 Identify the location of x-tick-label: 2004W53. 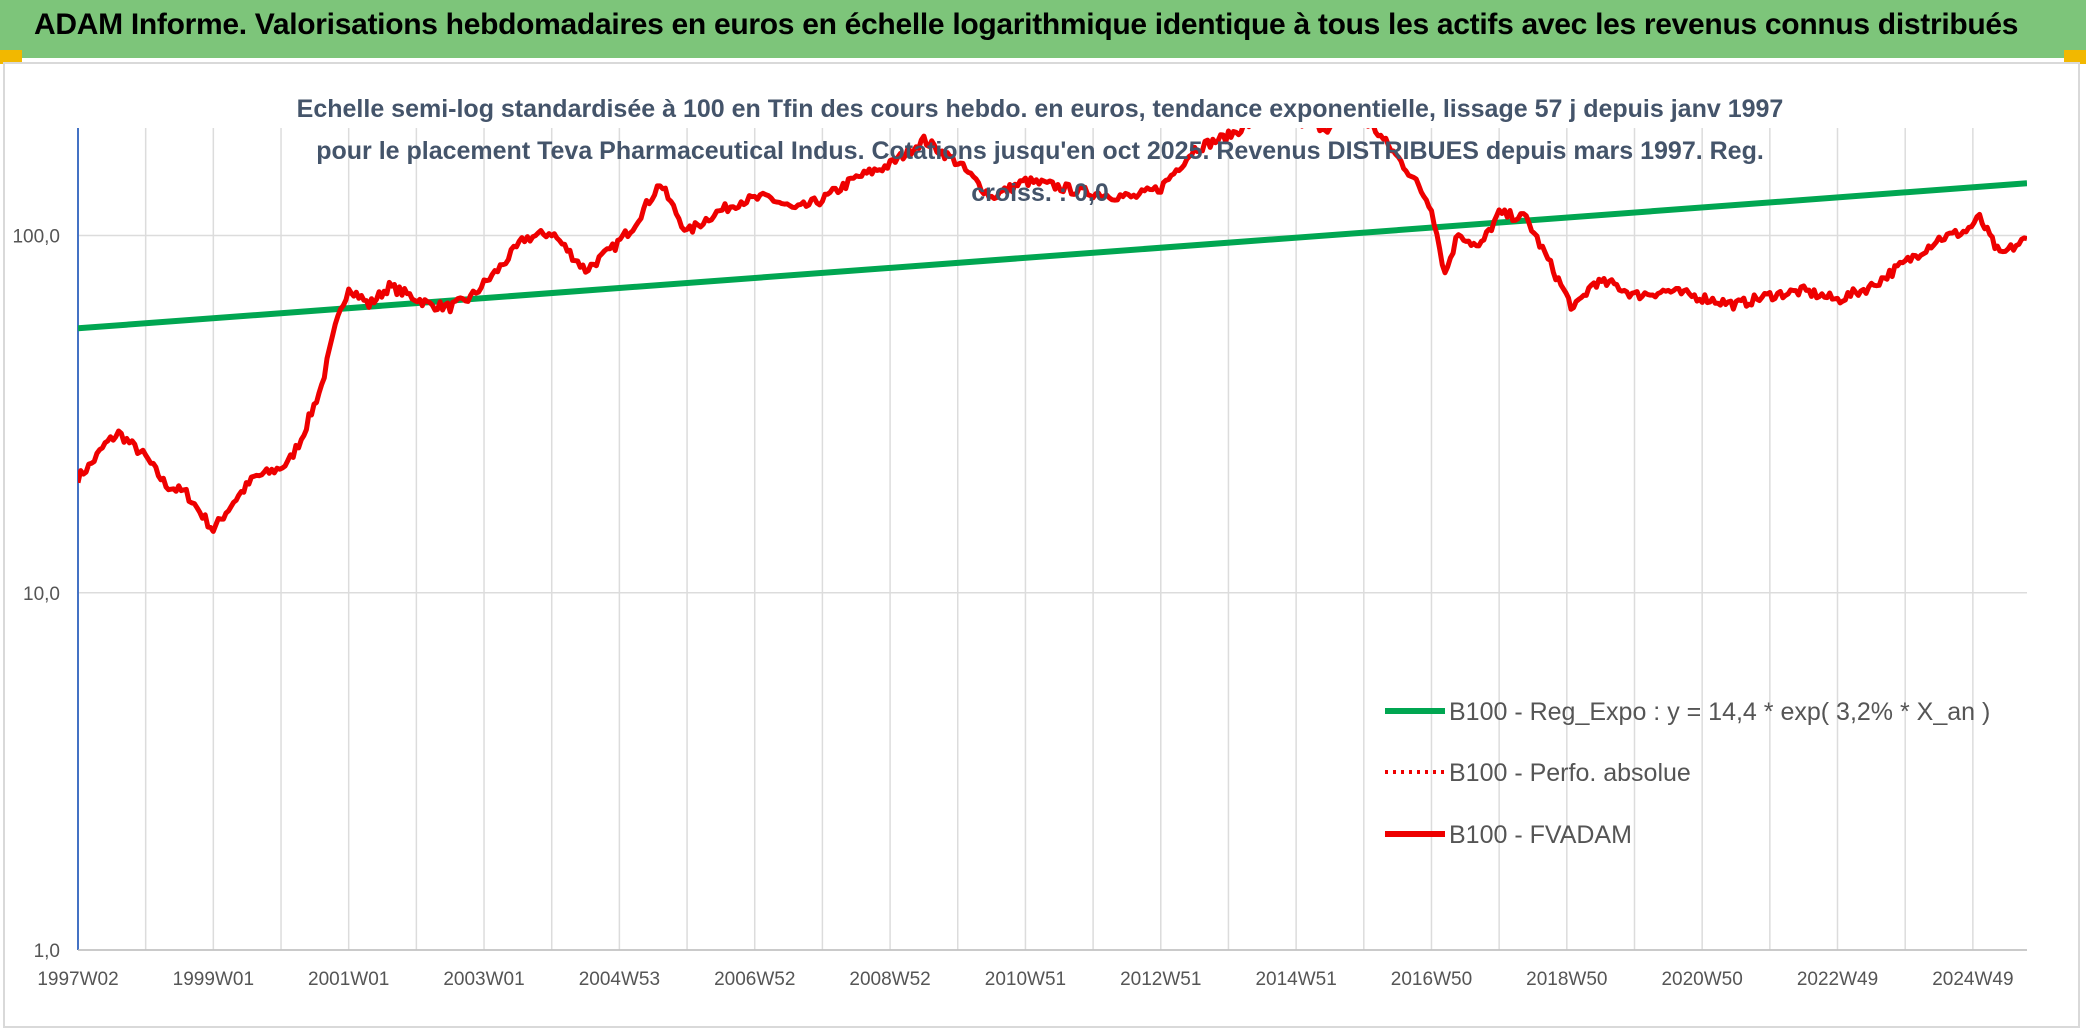
(619, 979).